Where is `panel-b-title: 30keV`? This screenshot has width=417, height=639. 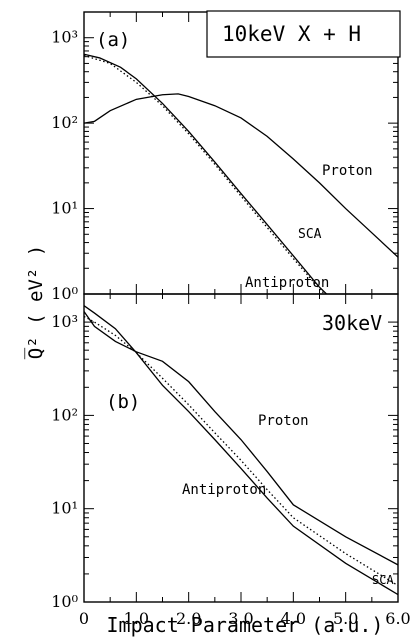 panel-b-title: 30keV is located at coordinates (352, 323).